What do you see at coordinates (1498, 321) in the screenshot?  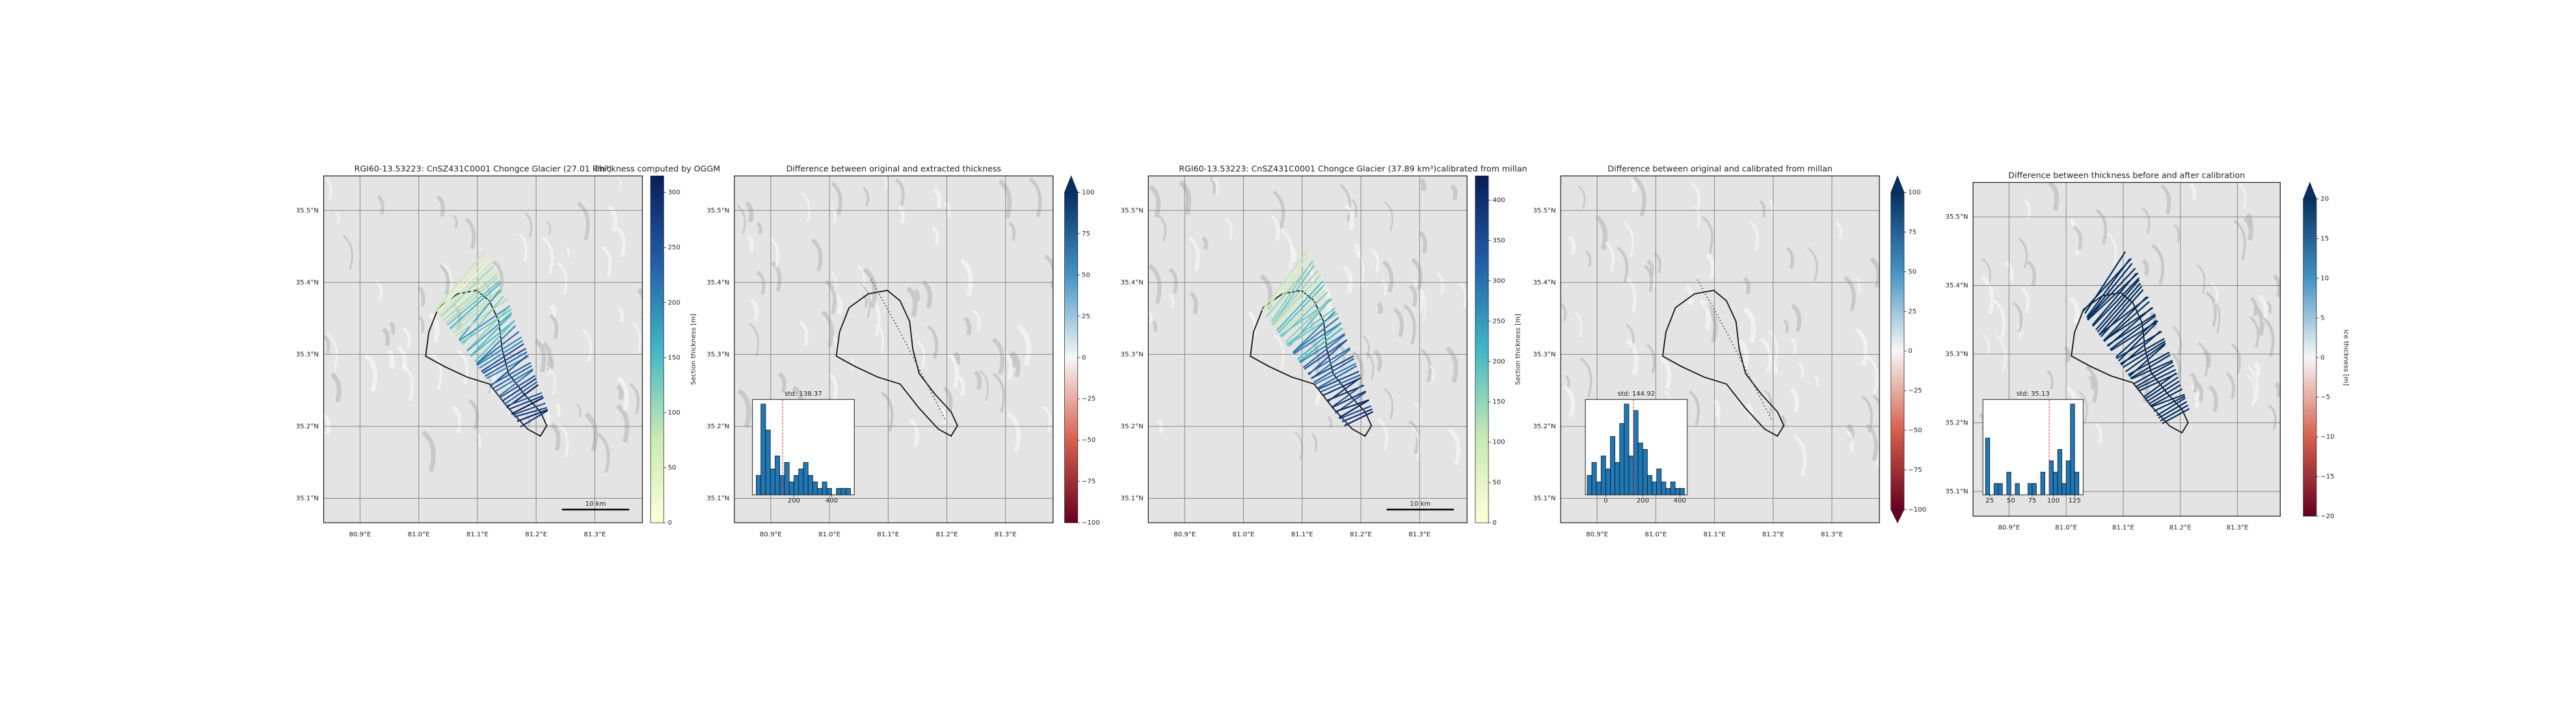 I see `colorbar-tick-label: 250` at bounding box center [1498, 321].